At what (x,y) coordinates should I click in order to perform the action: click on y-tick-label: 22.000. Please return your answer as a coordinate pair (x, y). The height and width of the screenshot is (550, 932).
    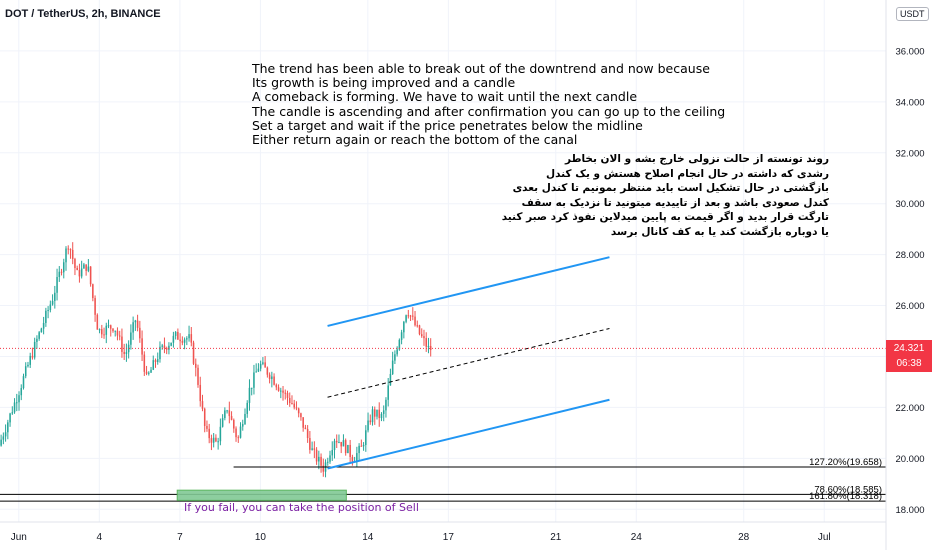
    Looking at the image, I should click on (909, 408).